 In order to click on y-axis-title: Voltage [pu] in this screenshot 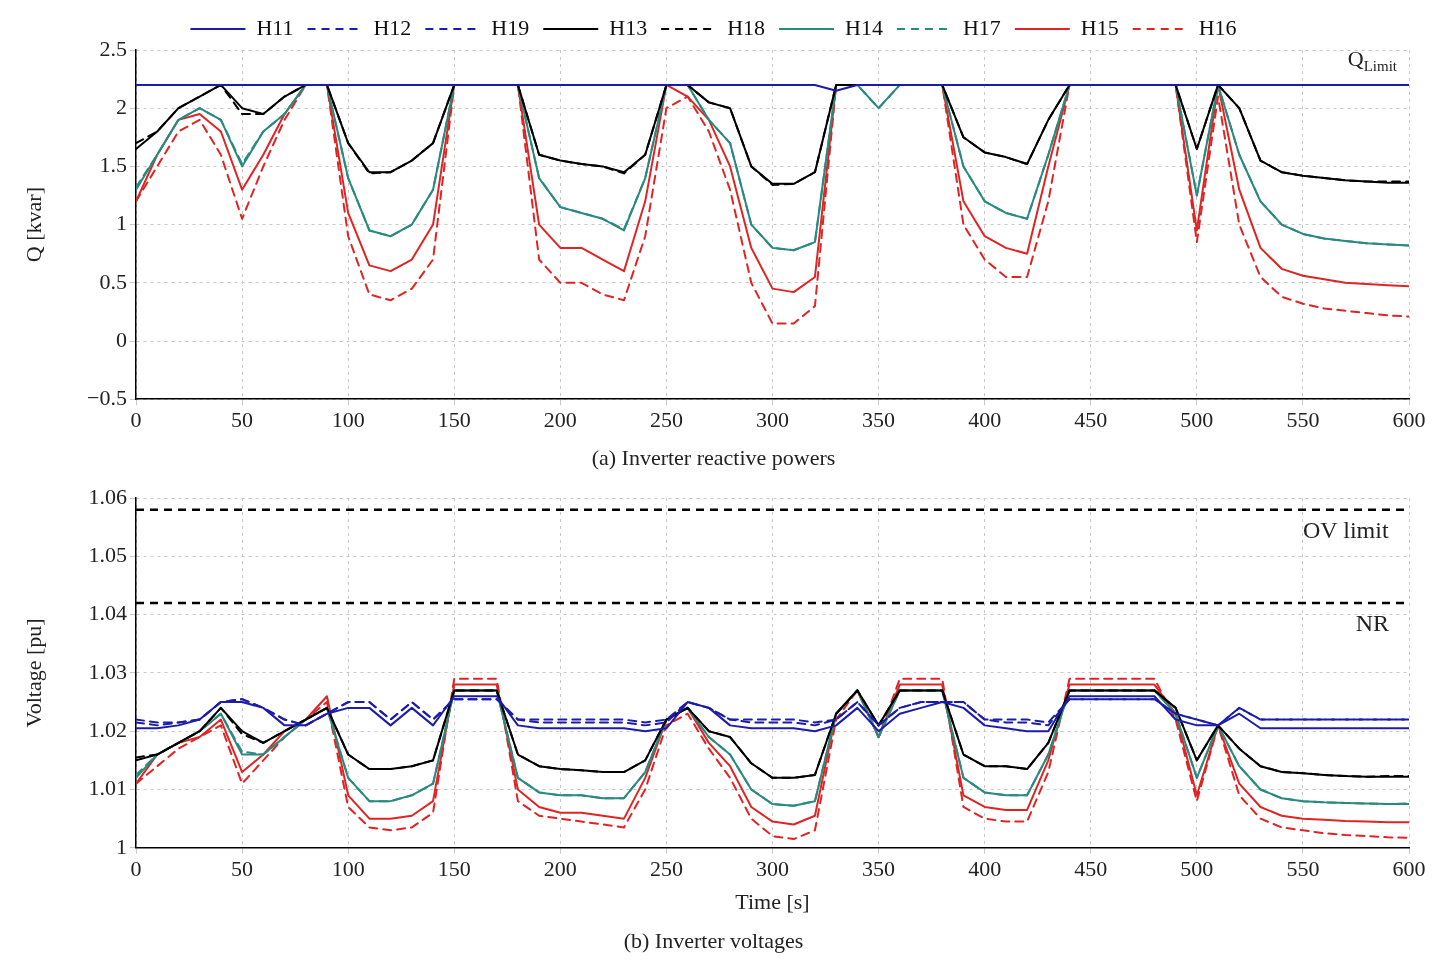, I will do `click(33, 673)`.